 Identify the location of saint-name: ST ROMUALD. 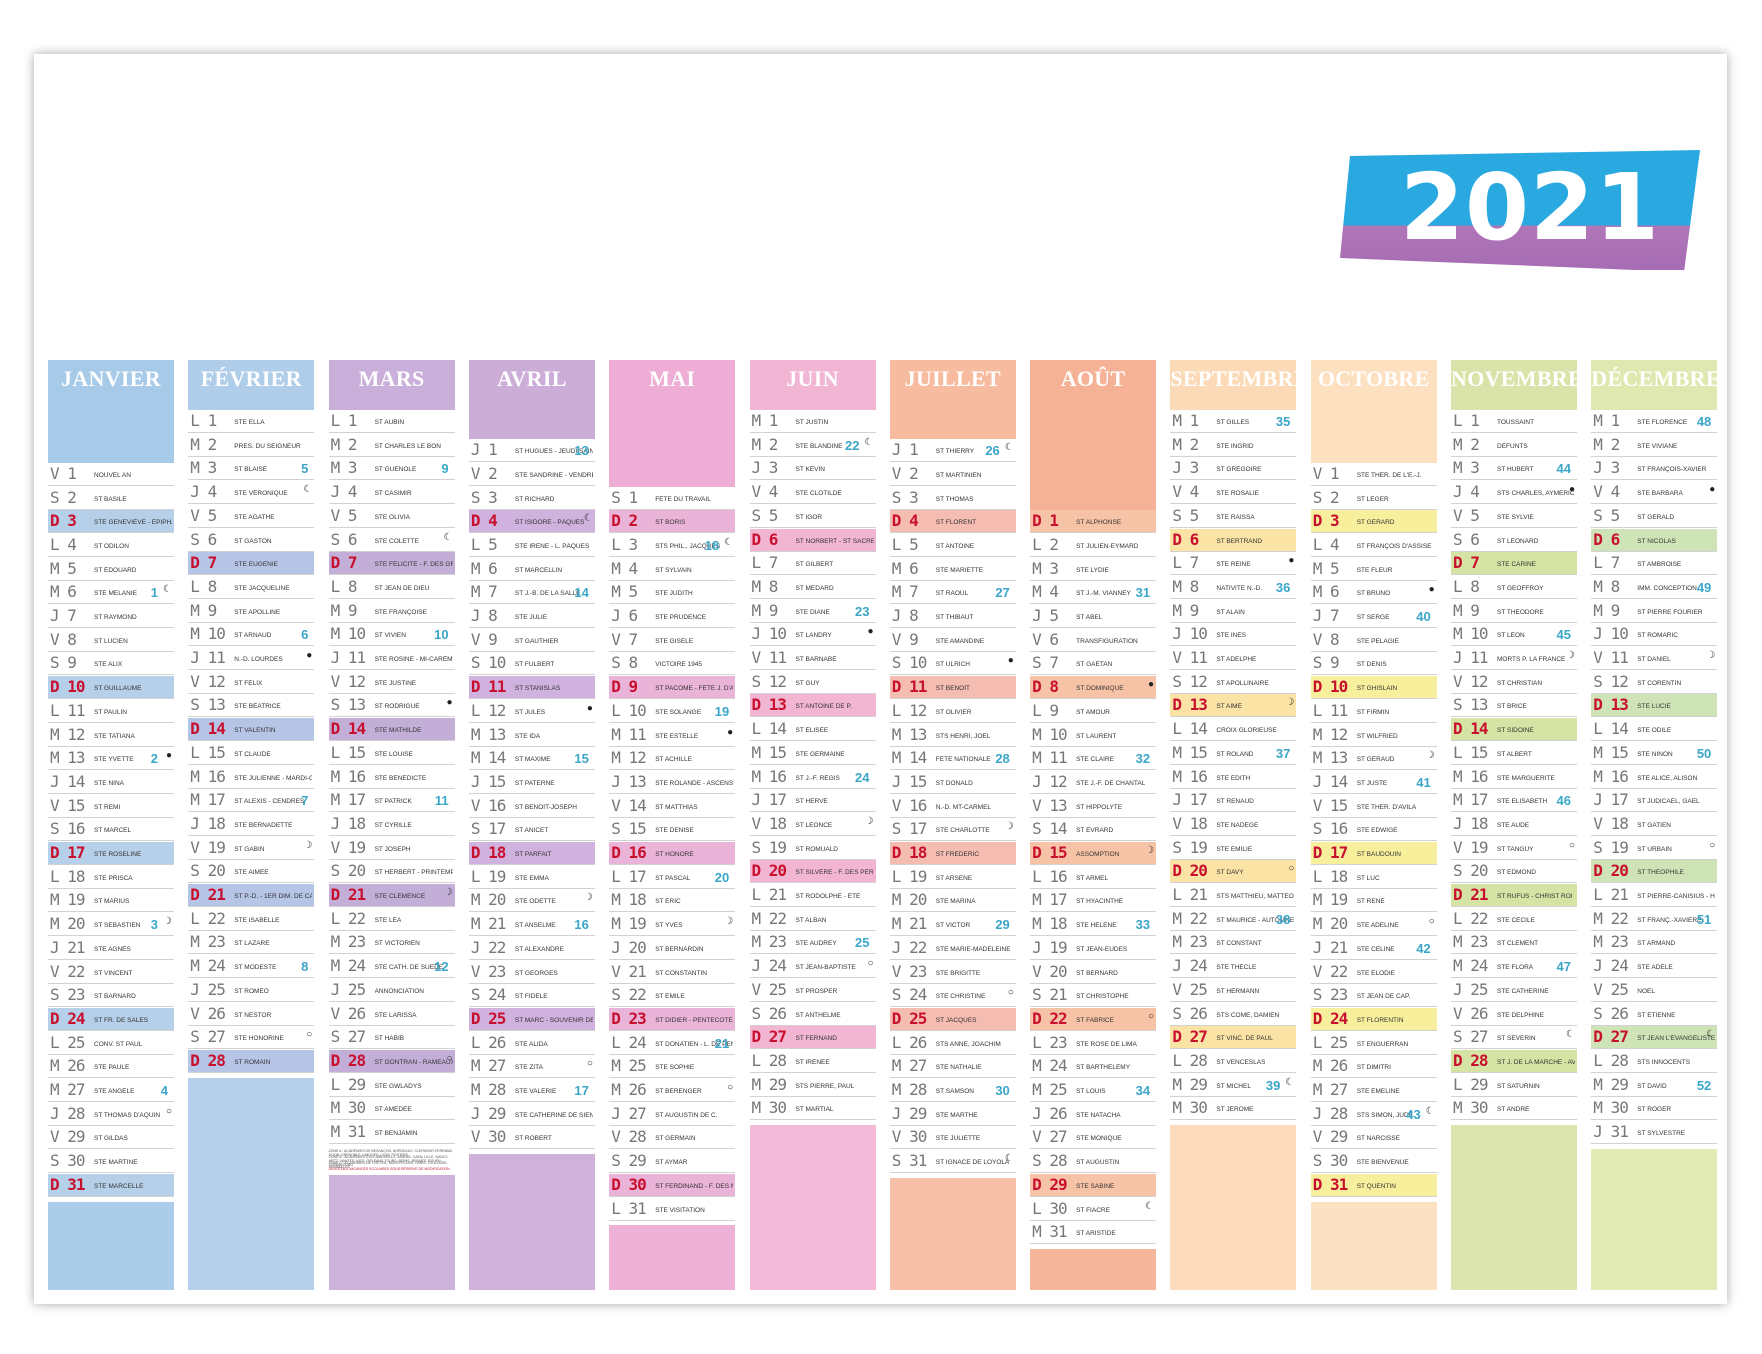
(817, 849).